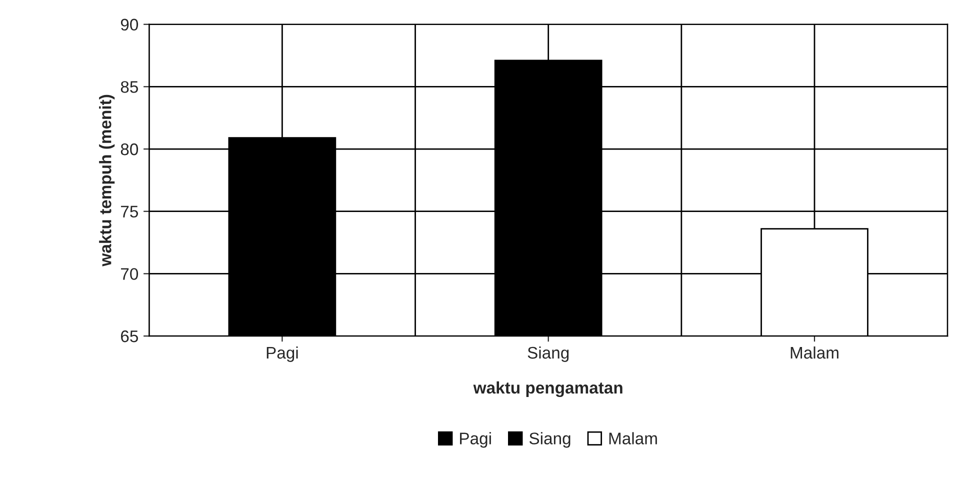  What do you see at coordinates (129, 87) in the screenshot?
I see `y-tick-label: 85` at bounding box center [129, 87].